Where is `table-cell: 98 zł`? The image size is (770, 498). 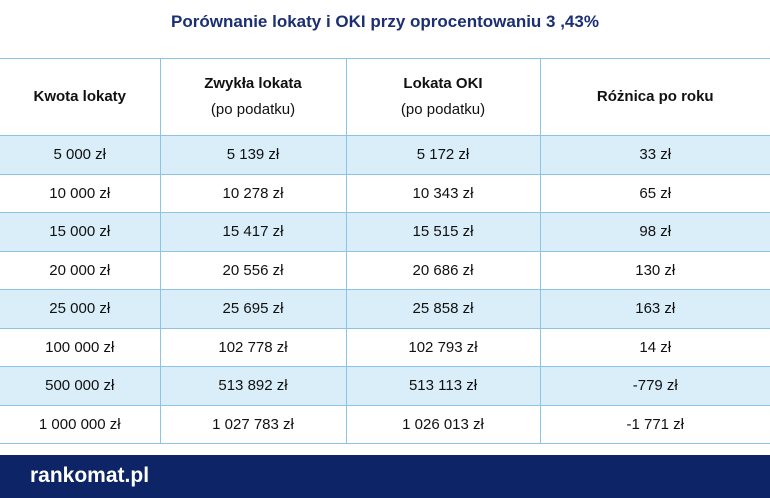 table-cell: 98 zł is located at coordinates (654, 232).